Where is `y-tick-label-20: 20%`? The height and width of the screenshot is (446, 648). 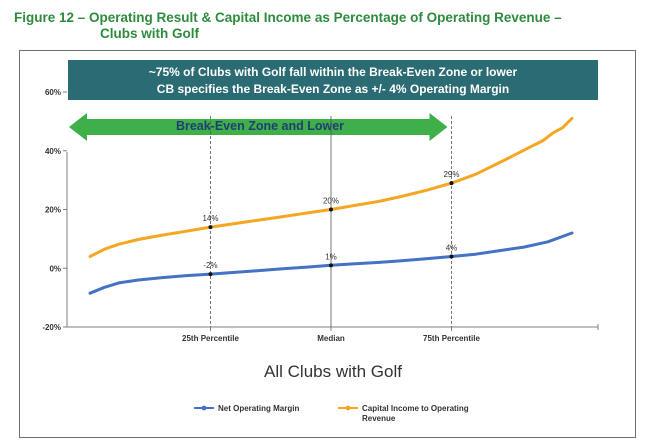
y-tick-label-20: 20% is located at coordinates (53, 210).